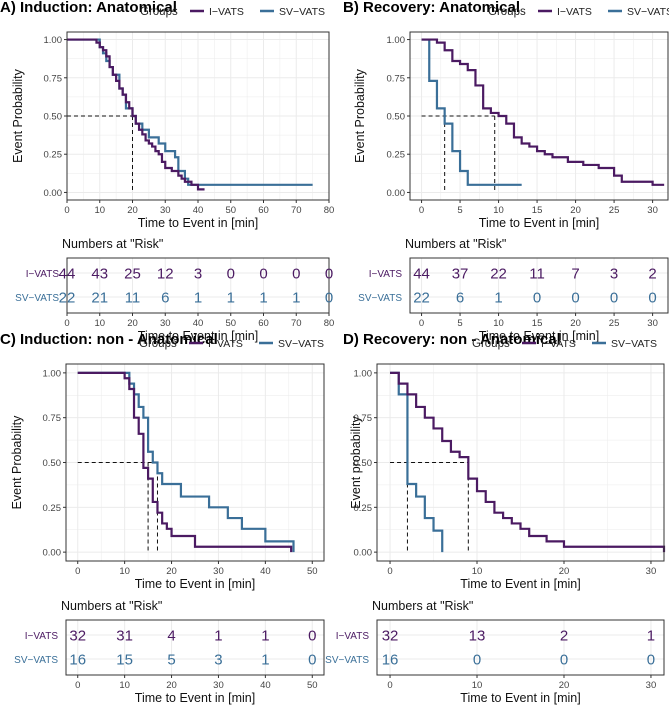  What do you see at coordinates (232, 12) in the screenshot?
I see `legend: Groups I−VATS SV−VATS` at bounding box center [232, 12].